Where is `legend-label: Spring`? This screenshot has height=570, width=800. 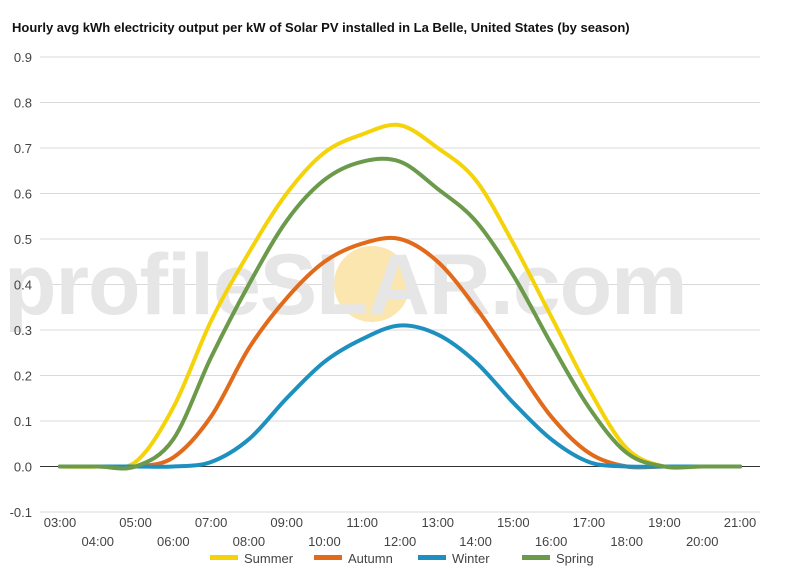
legend-label: Spring is located at coordinates (575, 558).